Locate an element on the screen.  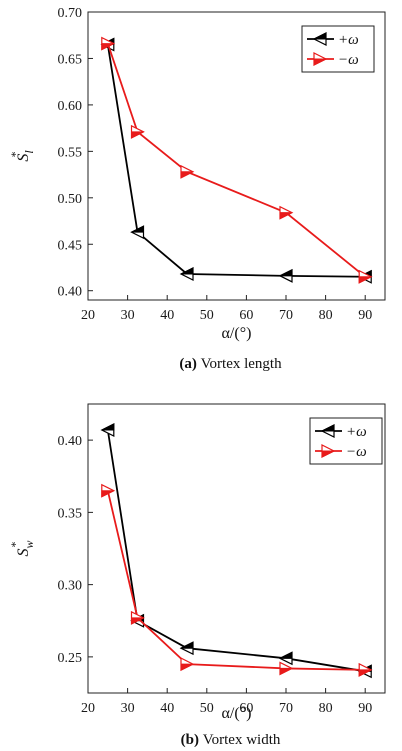
y-tick-label: 0.65 is located at coordinates (70, 59).